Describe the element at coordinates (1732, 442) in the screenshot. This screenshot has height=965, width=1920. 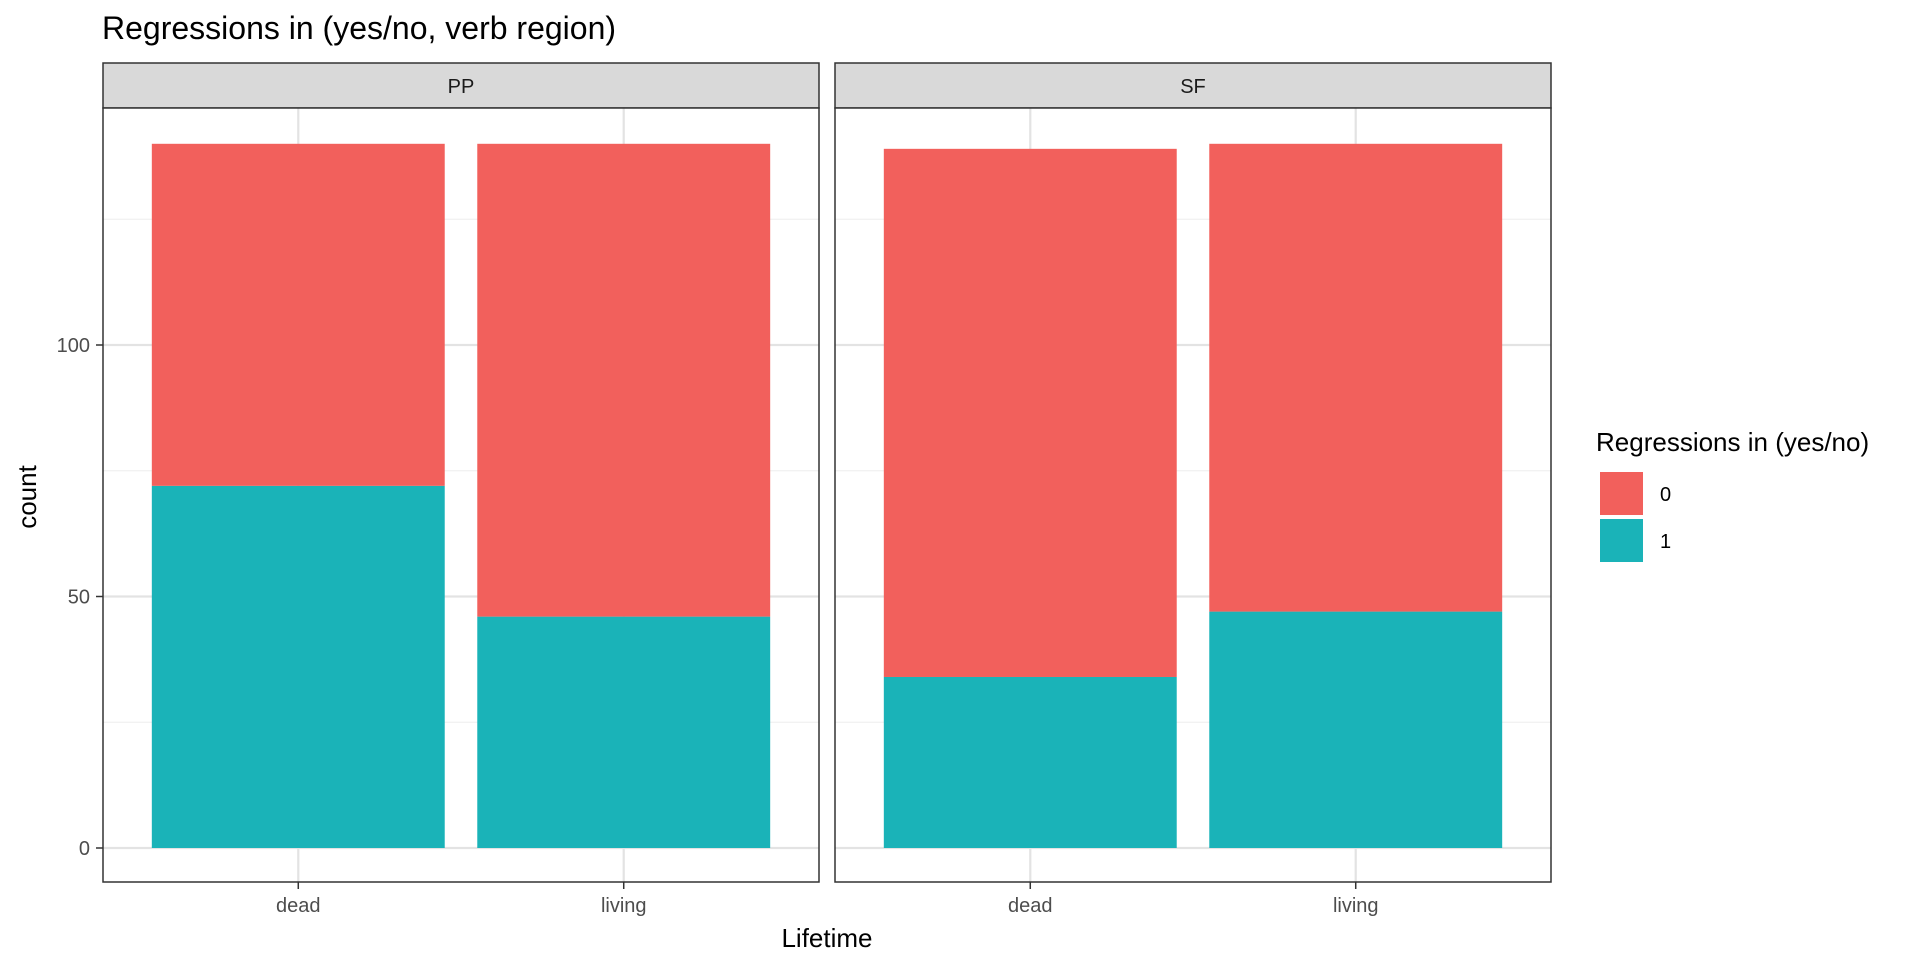
I see `legend-title: Regressions in (yes/no)` at that location.